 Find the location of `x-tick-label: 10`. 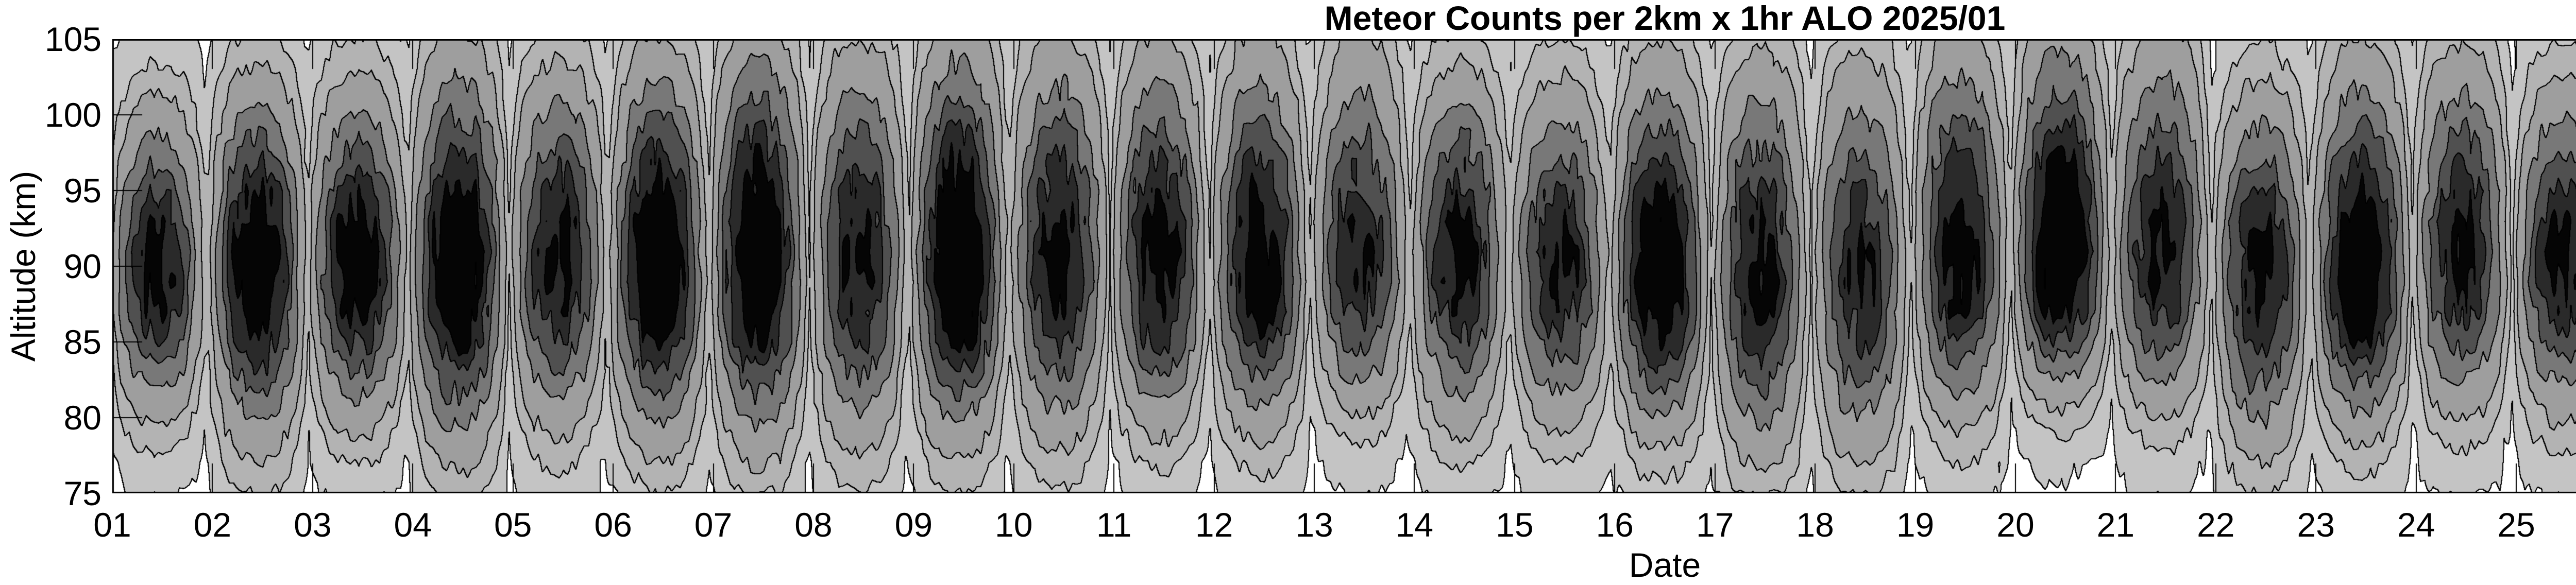

x-tick-label: 10 is located at coordinates (1014, 525).